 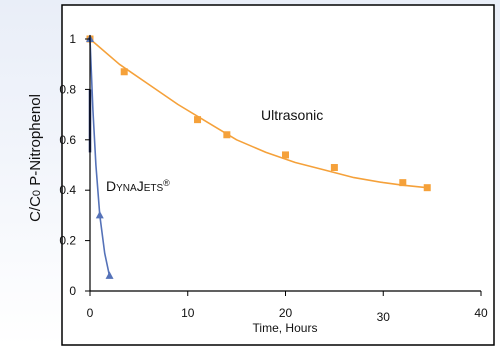 What do you see at coordinates (188, 313) in the screenshot?
I see `x-tick-label: 10` at bounding box center [188, 313].